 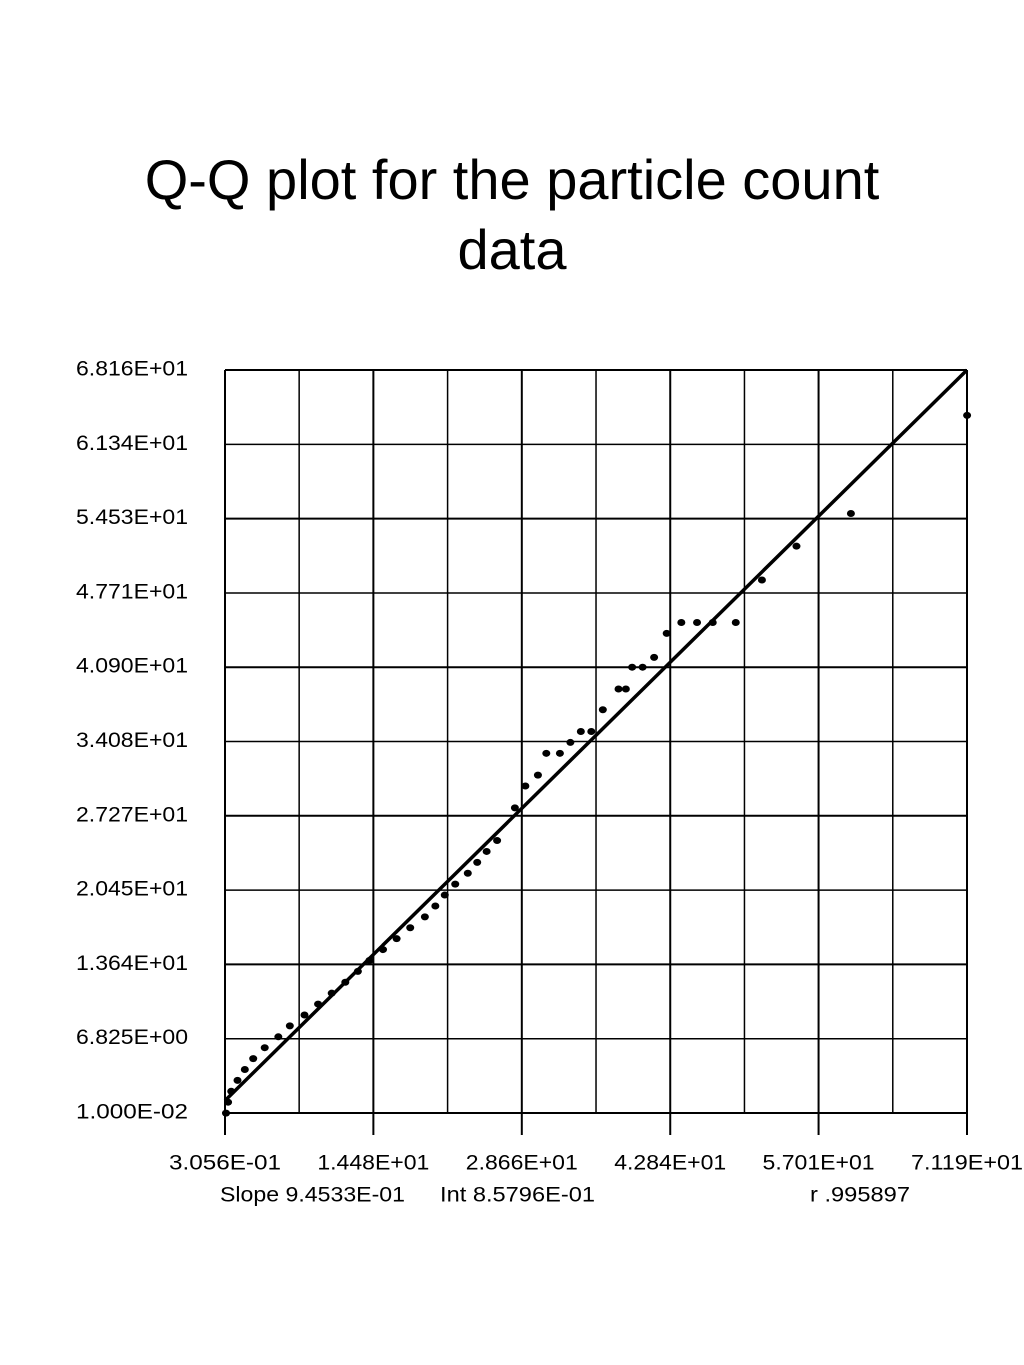 I want to click on y-tick-label: 1.364E+01, so click(x=132, y=963).